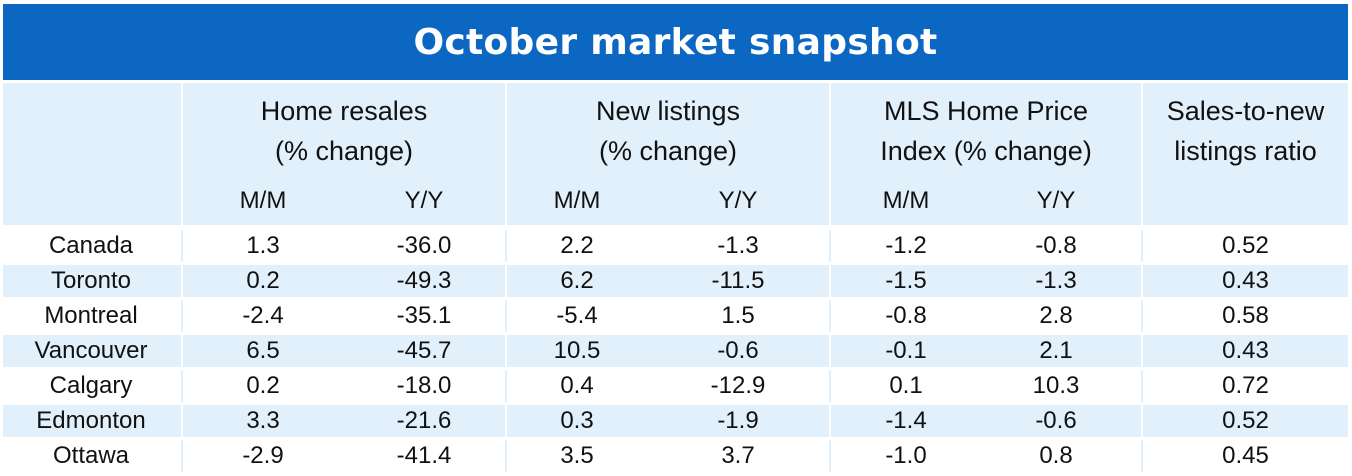 The width and height of the screenshot is (1352, 476). I want to click on cell-resales-yy: -21.6, so click(424, 420).